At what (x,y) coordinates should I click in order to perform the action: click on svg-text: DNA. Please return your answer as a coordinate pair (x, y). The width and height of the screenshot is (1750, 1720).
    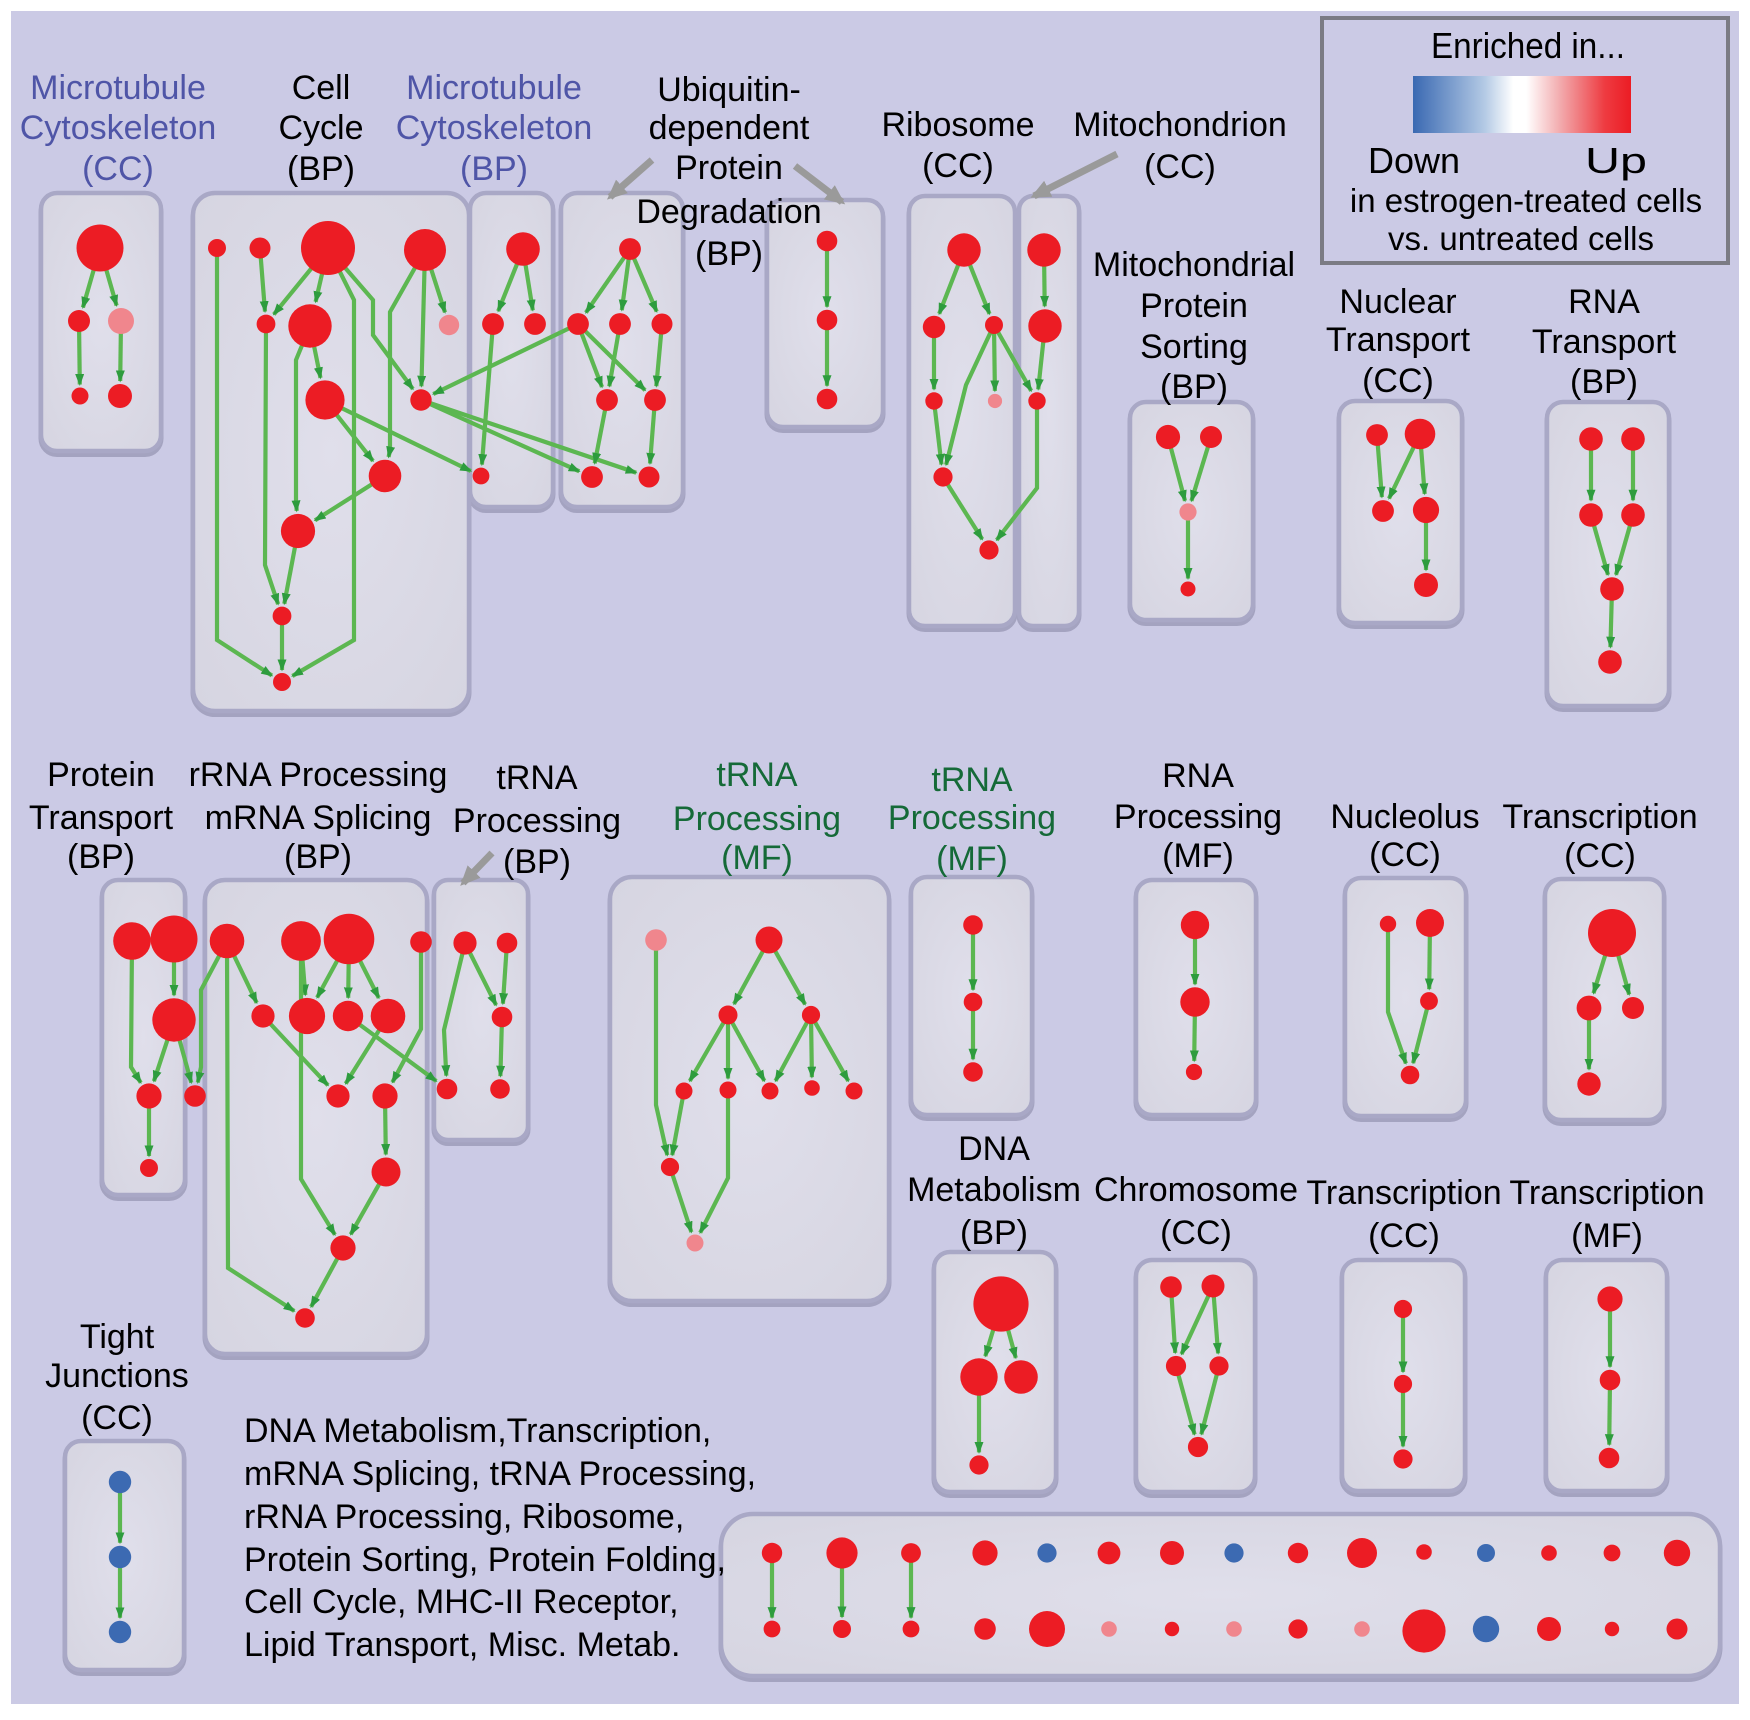
    Looking at the image, I should click on (994, 1149).